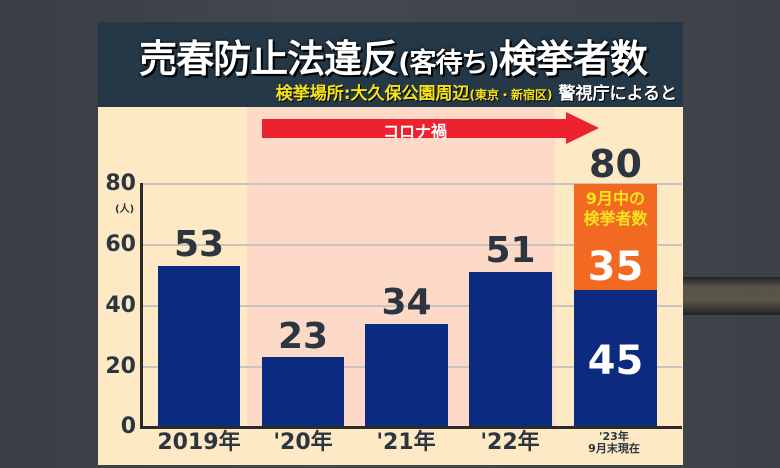 This screenshot has width=780, height=468. What do you see at coordinates (406, 375) in the screenshot?
I see `bar-2021` at bounding box center [406, 375].